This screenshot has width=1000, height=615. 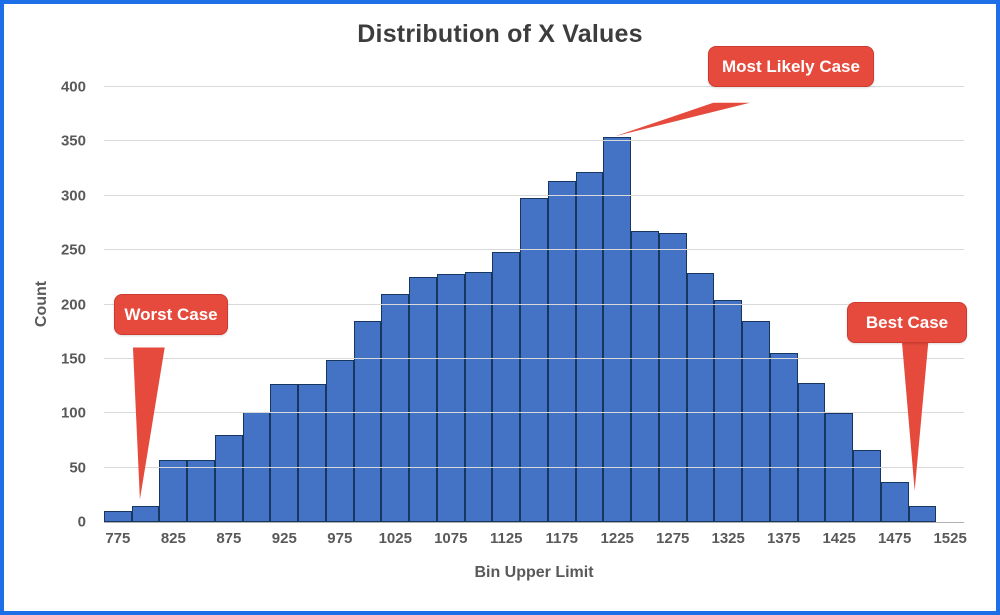 I want to click on x-tick-label: 1525, so click(x=950, y=538).